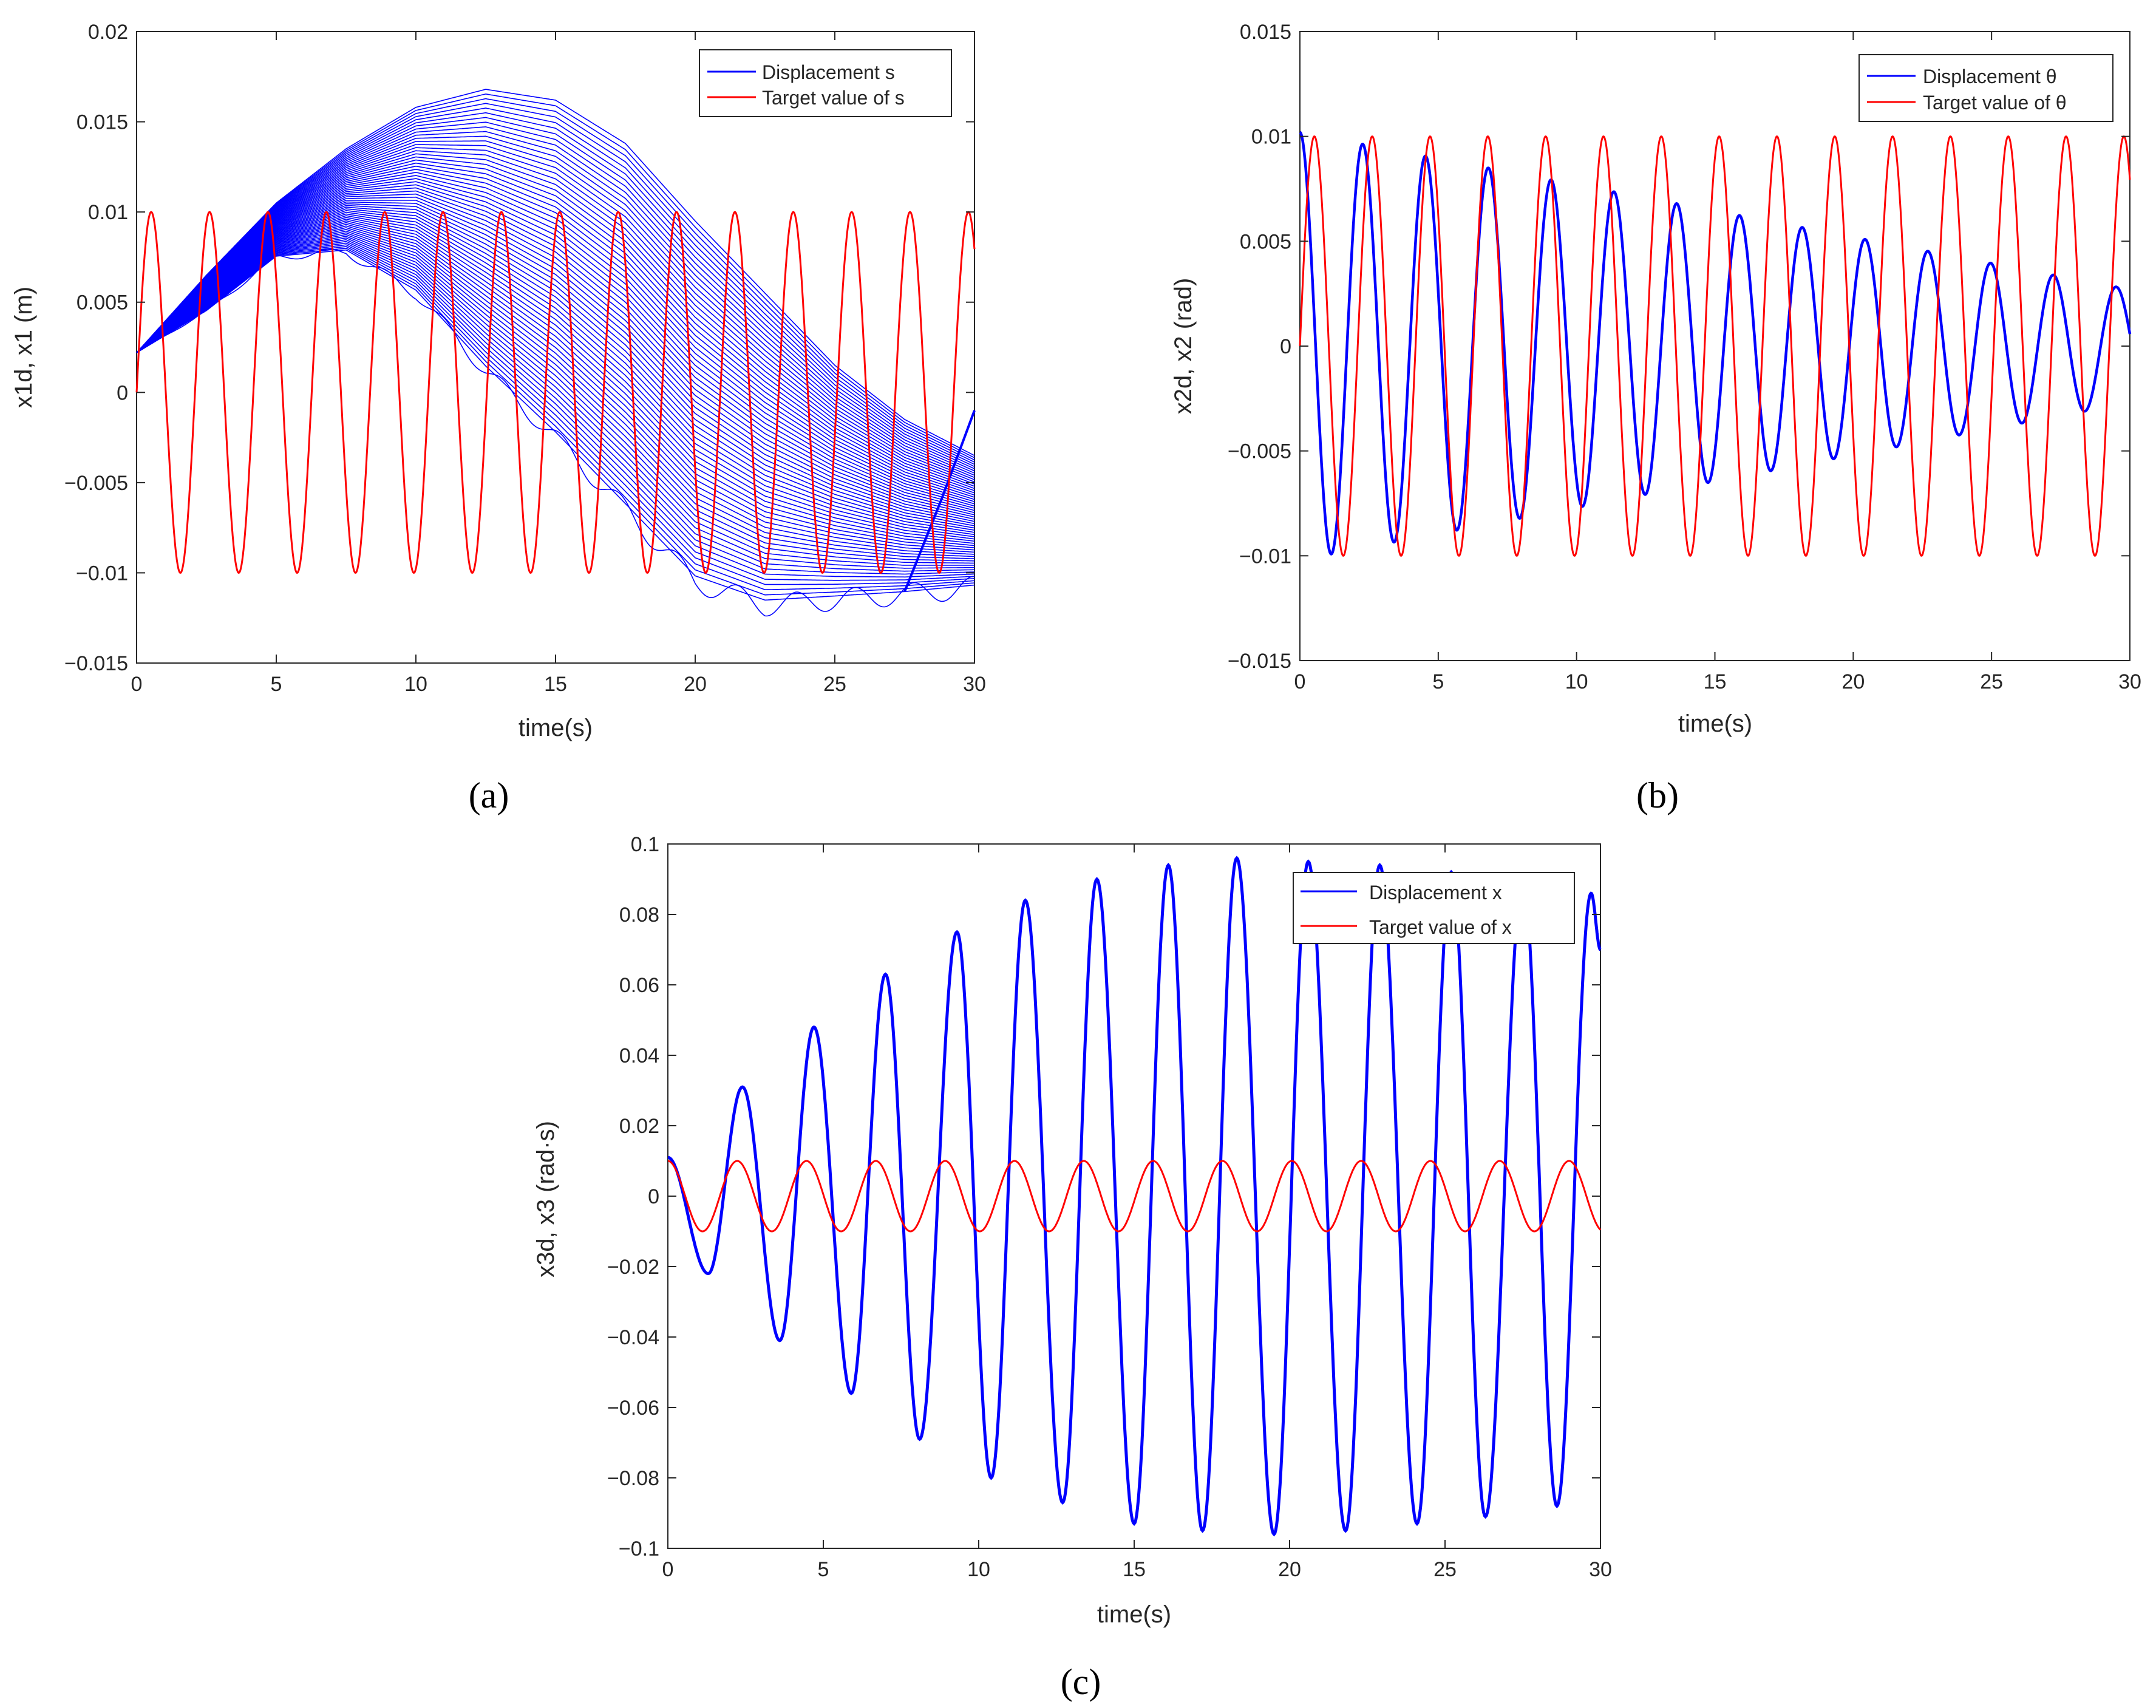 Image resolution: width=2156 pixels, height=1708 pixels. What do you see at coordinates (1658, 795) in the screenshot?
I see `panel-b-label: (b)` at bounding box center [1658, 795].